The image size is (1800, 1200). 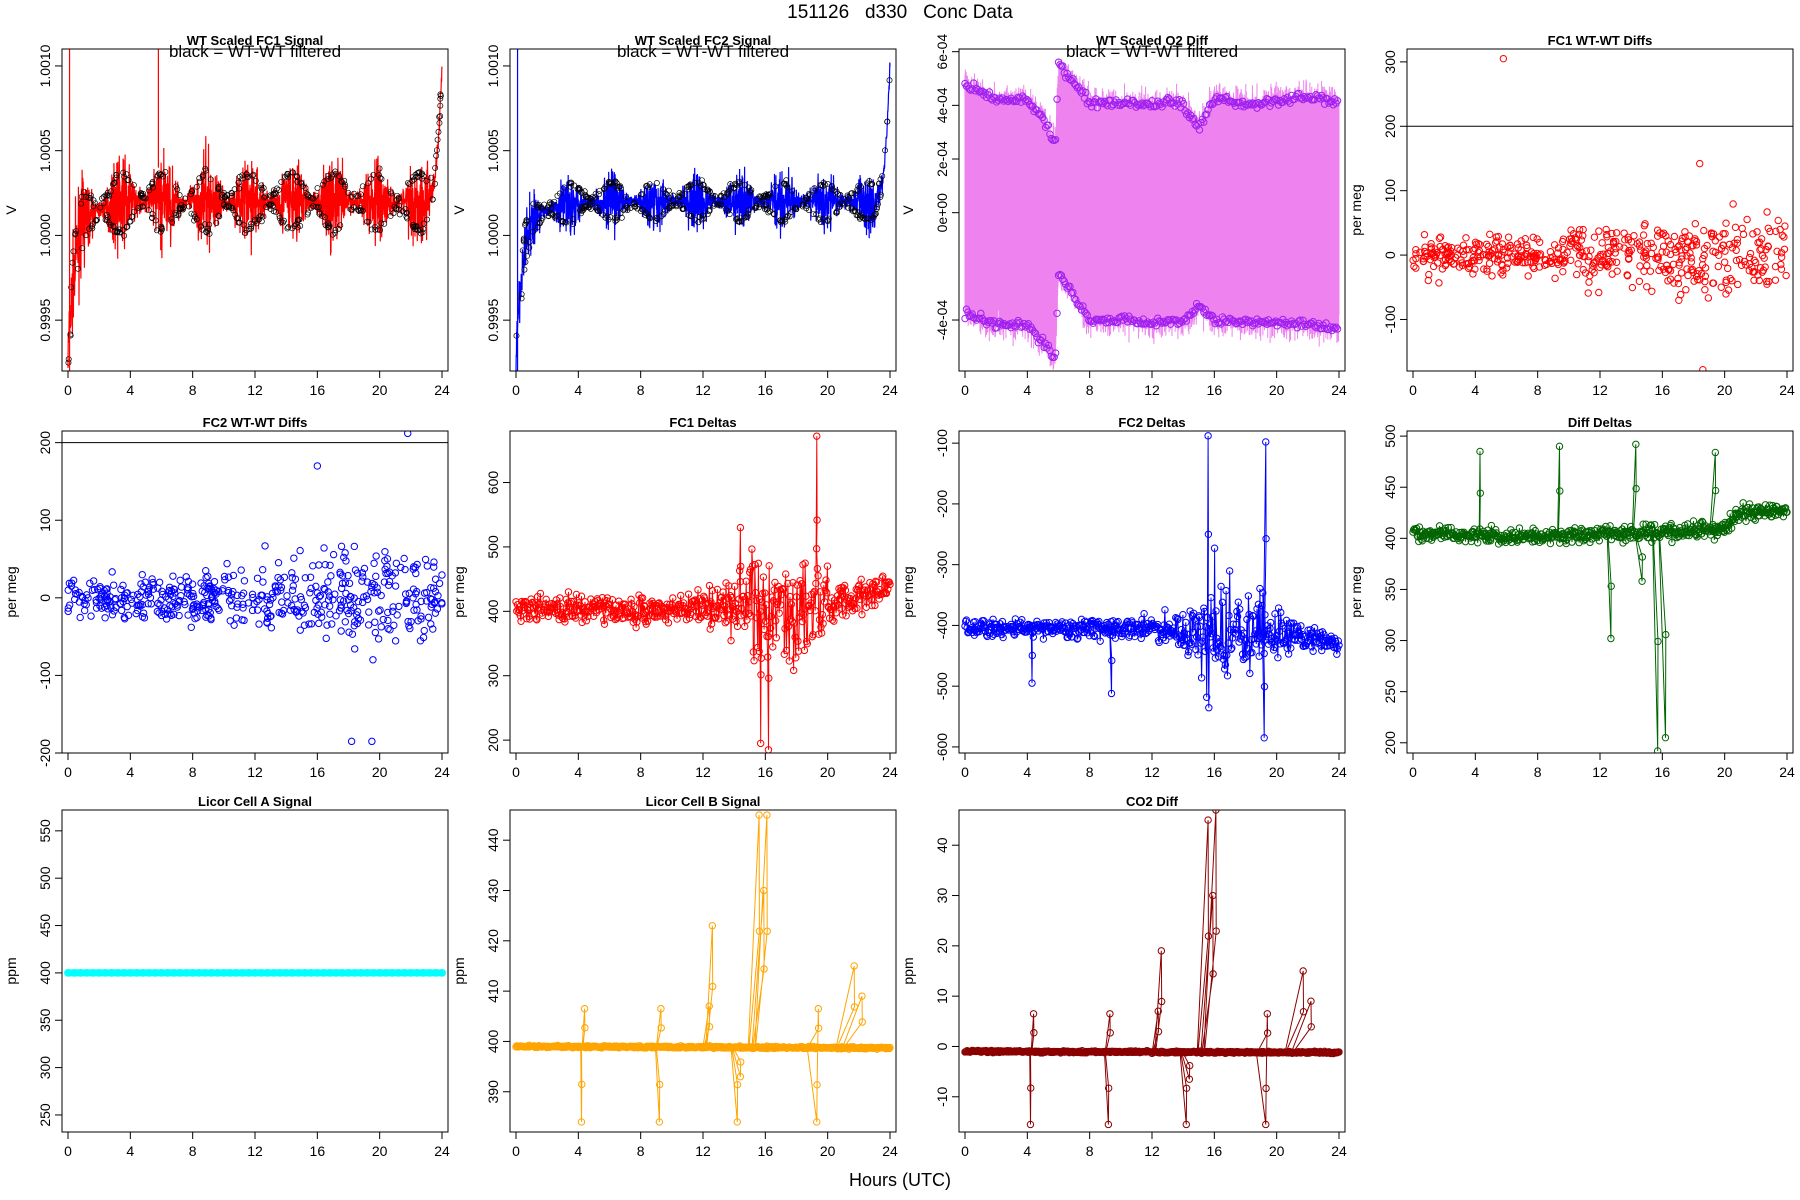 What do you see at coordinates (1151, 422) in the screenshot?
I see `panel-title: FC2 Deltas` at bounding box center [1151, 422].